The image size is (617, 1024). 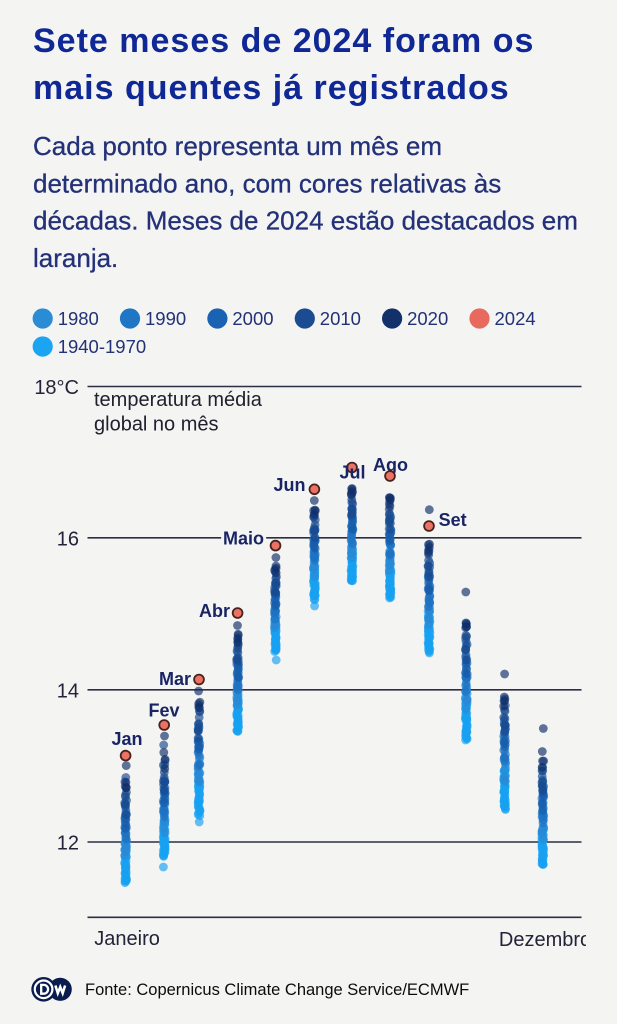 I want to click on svg-text: Ago, so click(x=390, y=465).